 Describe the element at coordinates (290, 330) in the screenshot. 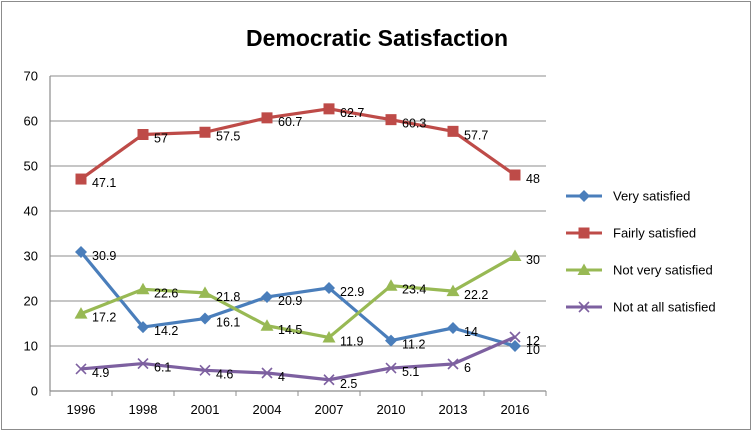

I see `data-label-not-very-satisfied: 14.5` at that location.